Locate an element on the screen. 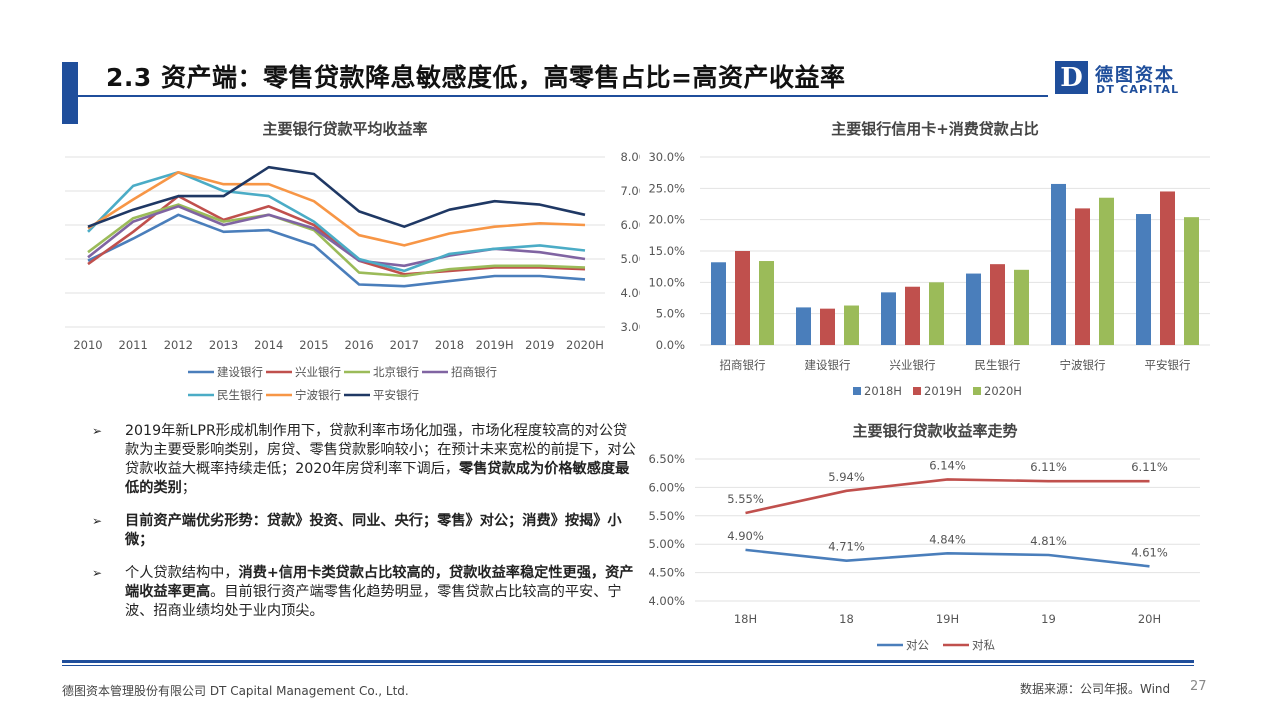  trend-chart-title: 主要银行贷款收益率走势 is located at coordinates (935, 431).